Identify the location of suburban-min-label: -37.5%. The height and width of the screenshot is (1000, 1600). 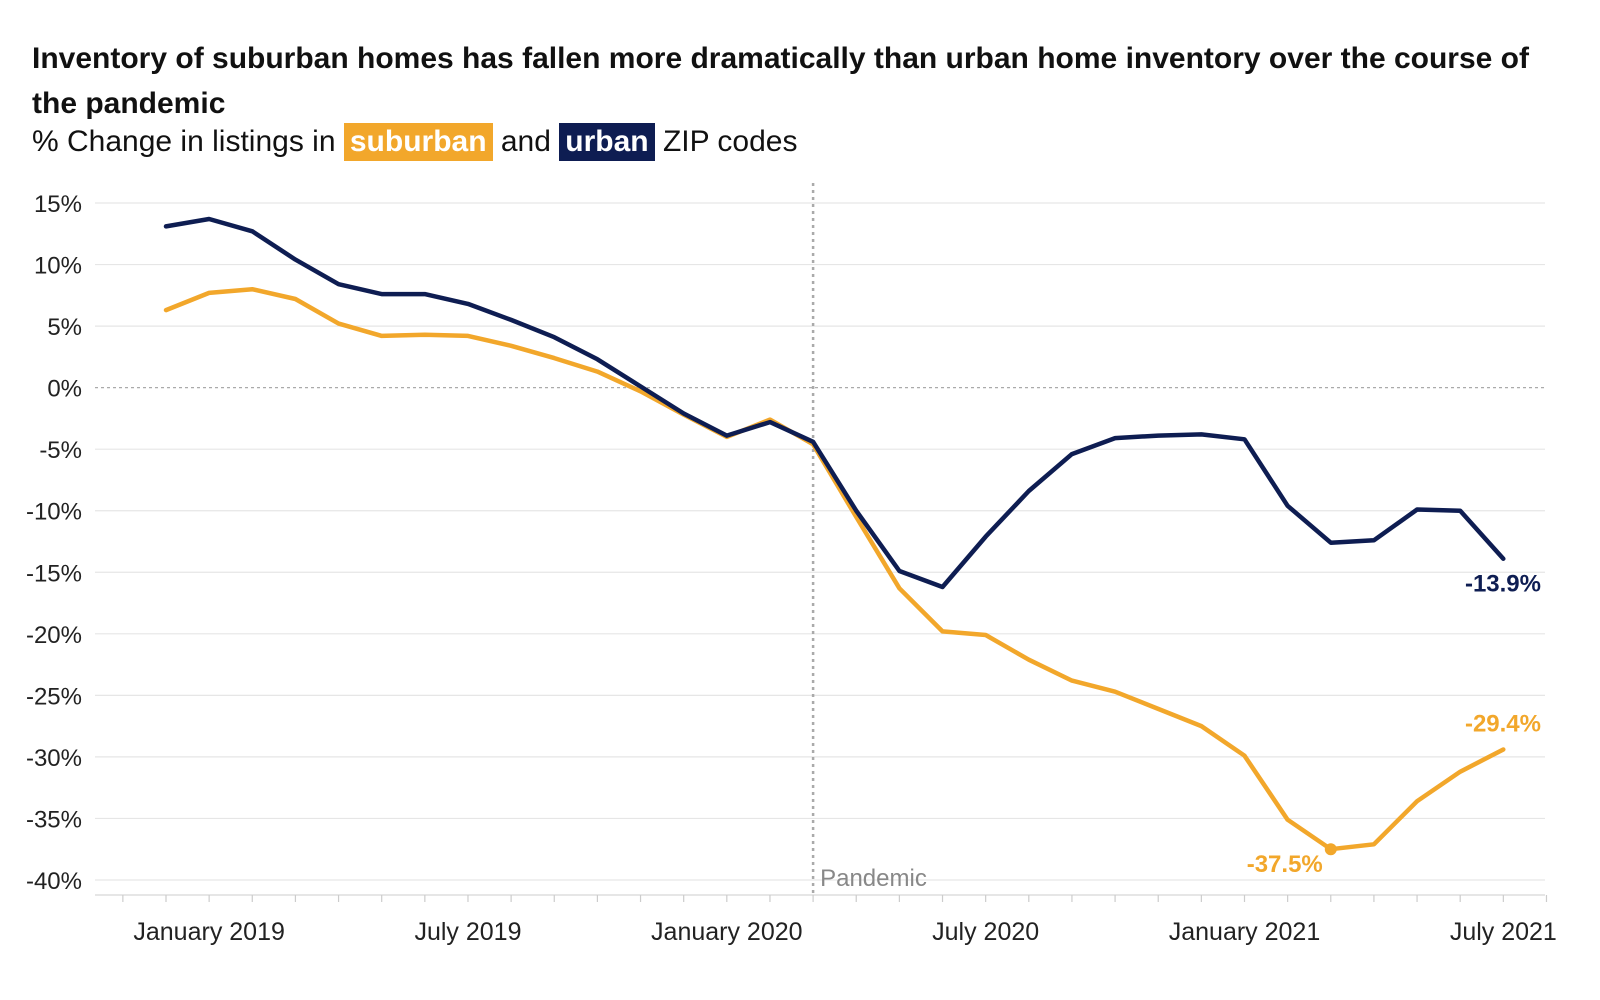
(1285, 864).